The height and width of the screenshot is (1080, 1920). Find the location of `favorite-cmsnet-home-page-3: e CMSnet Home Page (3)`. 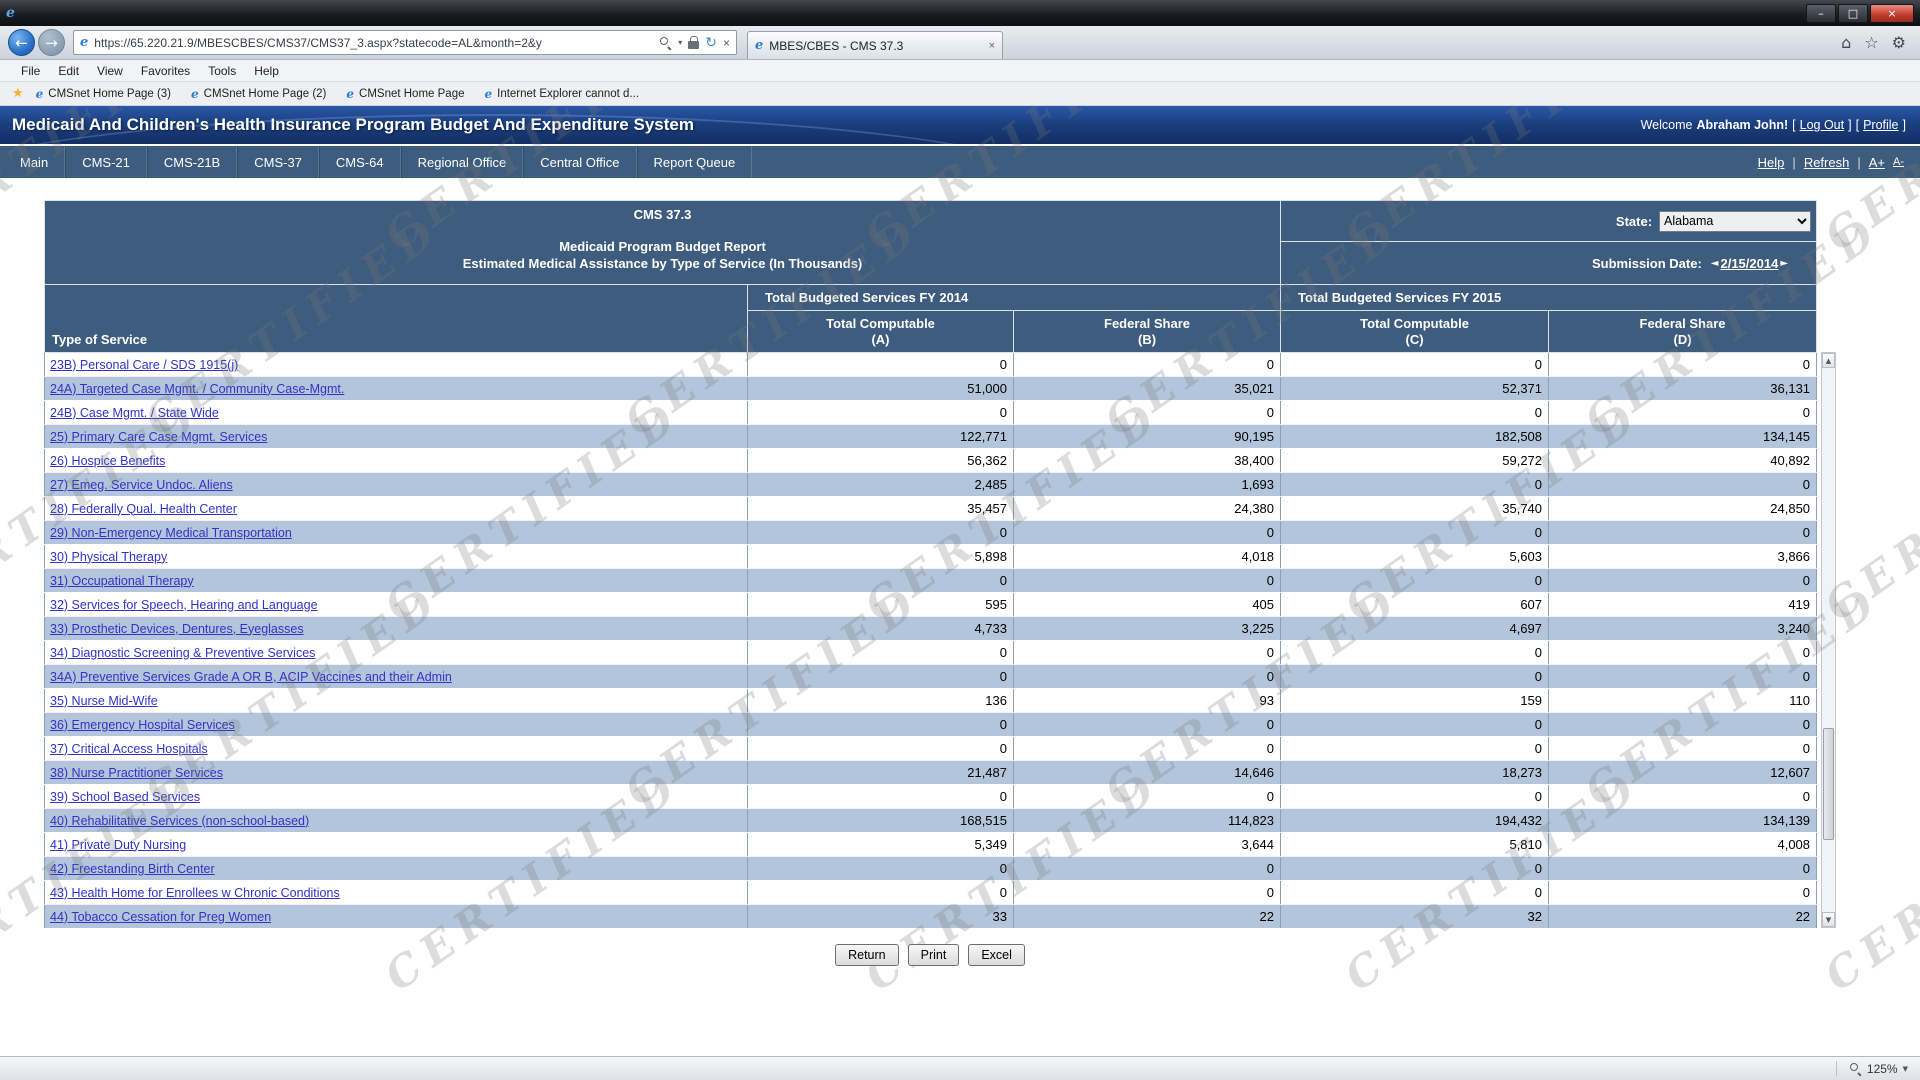

favorite-cmsnet-home-page-3: e CMSnet Home Page (3) is located at coordinates (103, 94).